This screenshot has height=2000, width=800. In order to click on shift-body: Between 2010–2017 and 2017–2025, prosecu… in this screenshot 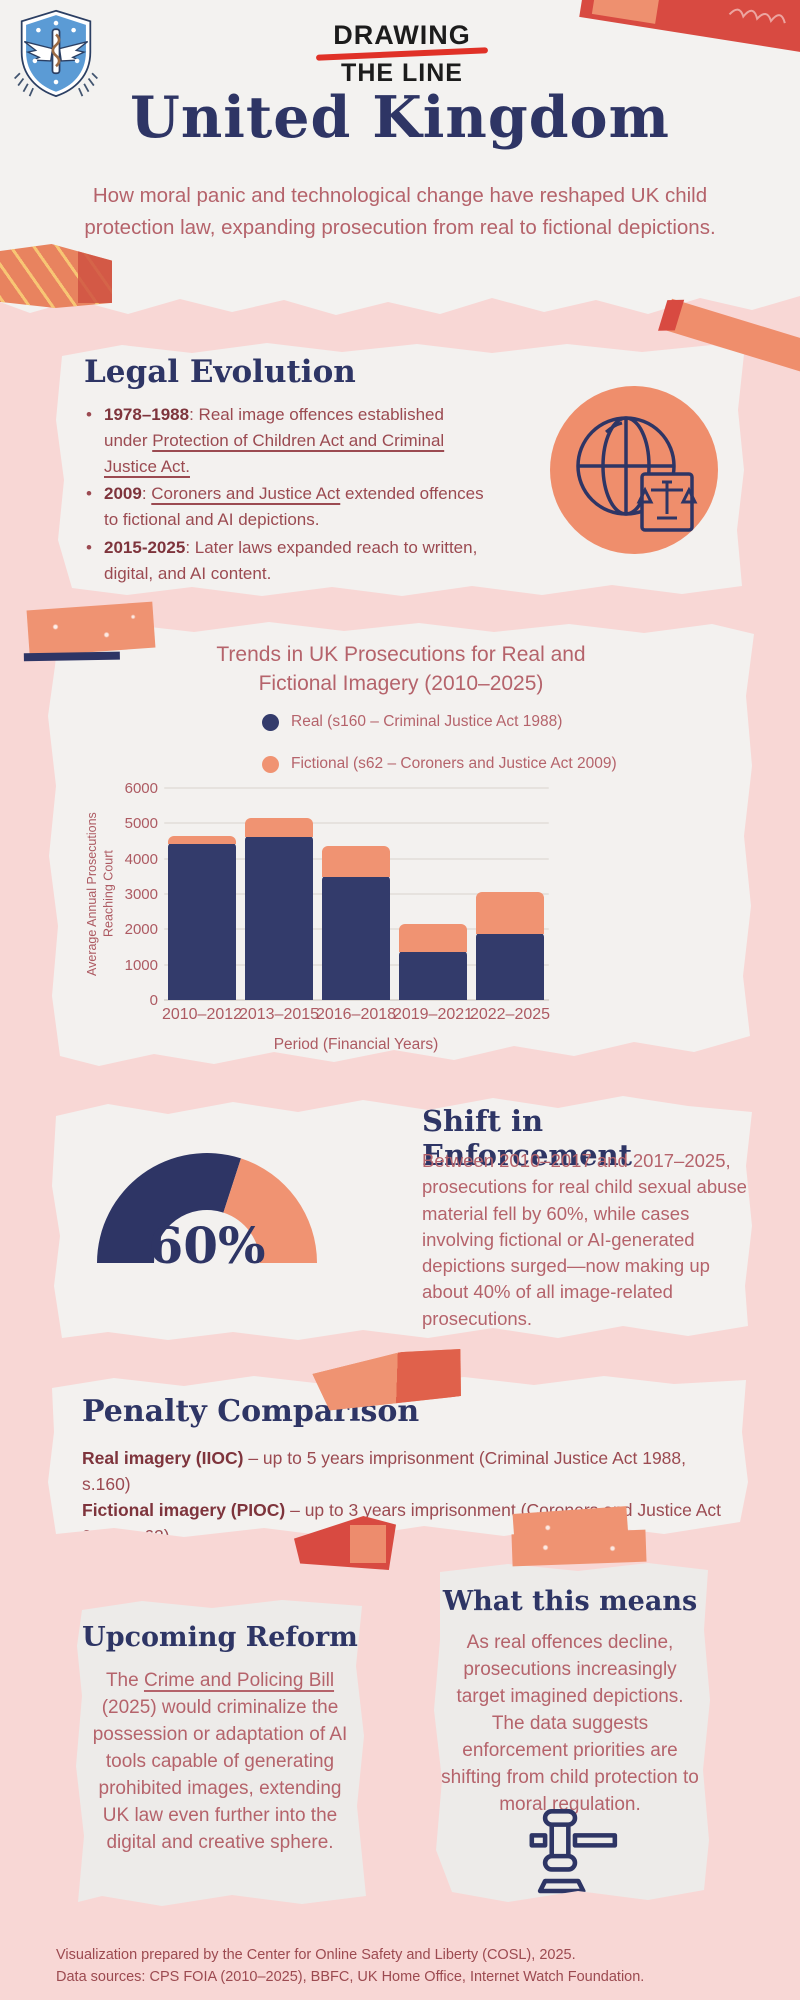, I will do `click(584, 1239)`.